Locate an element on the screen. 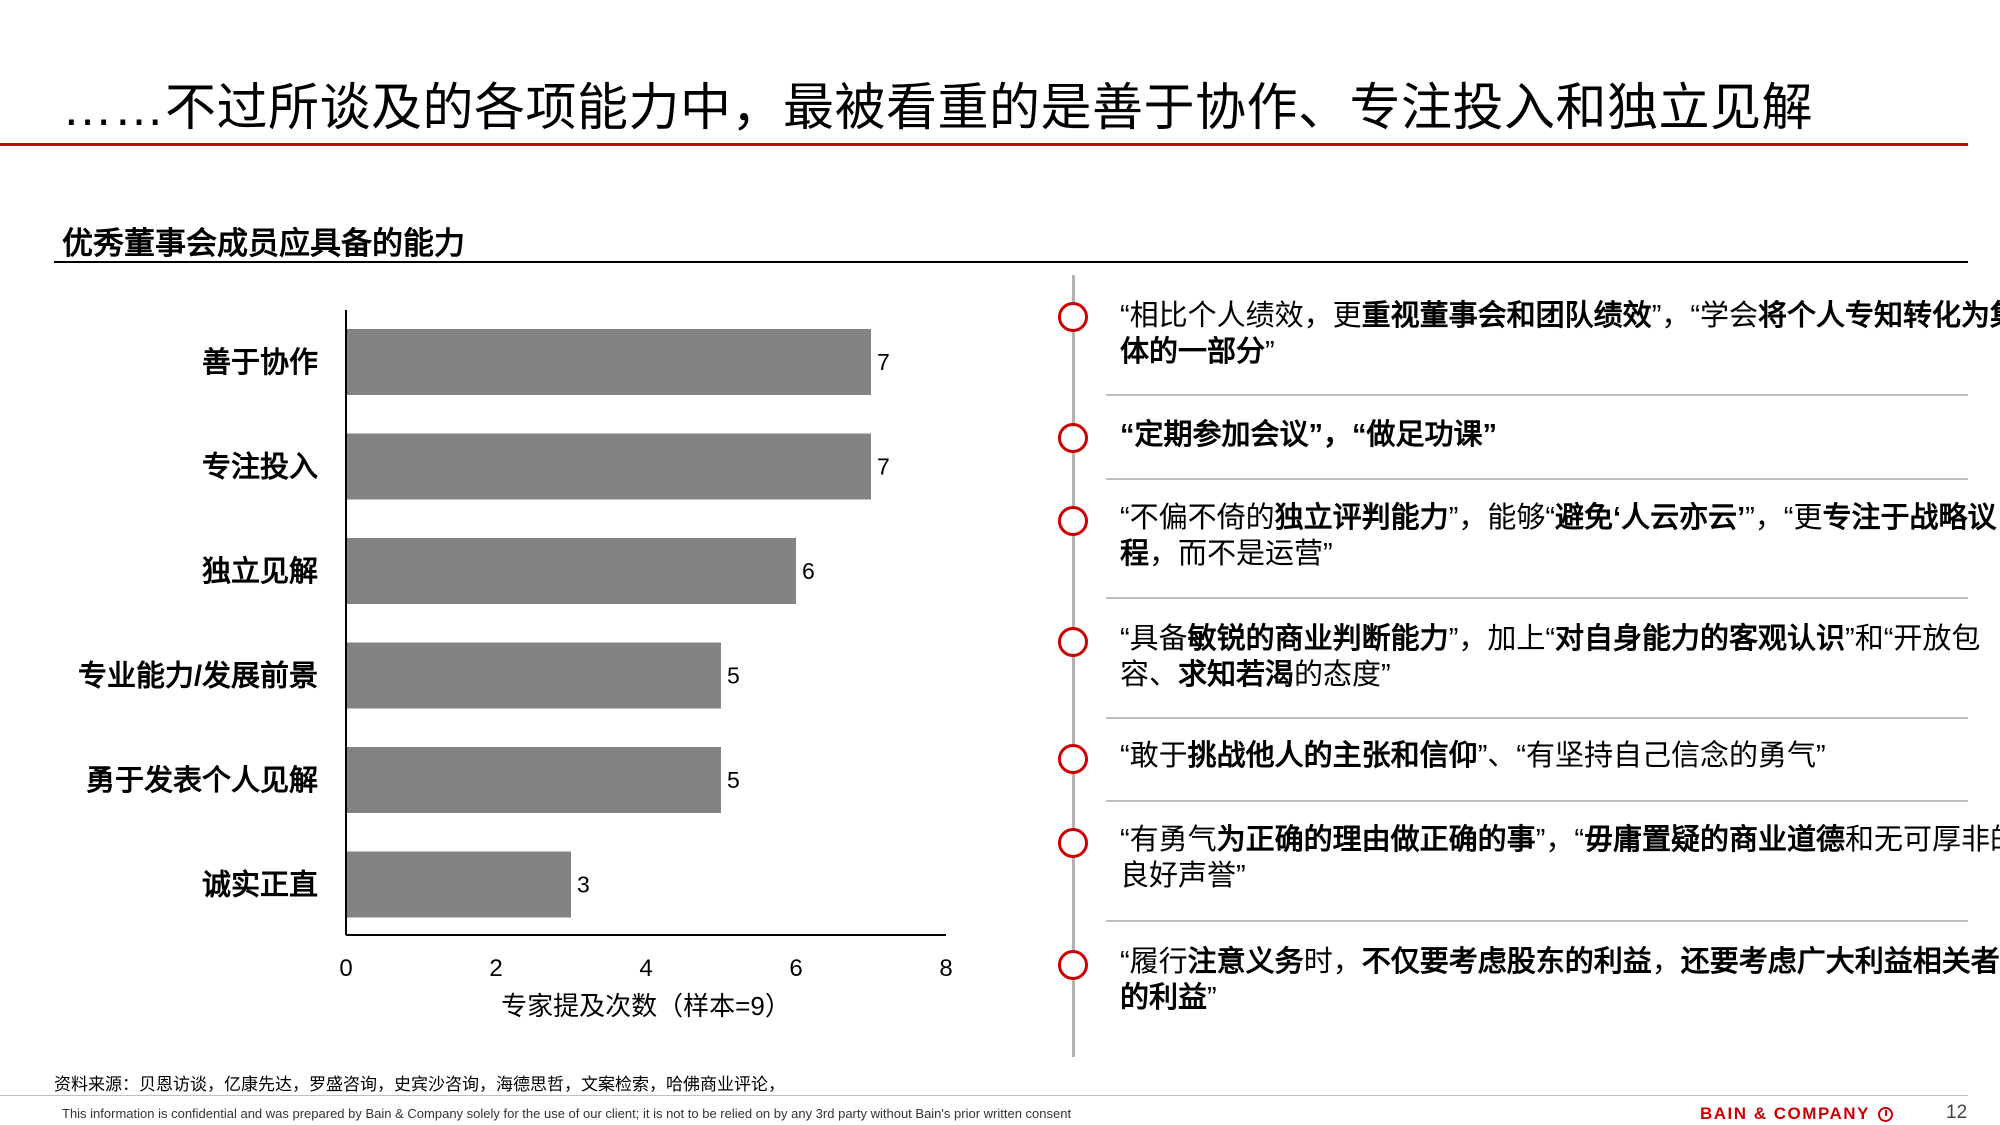  quote-segment: 和无可厚非的良好声誉” is located at coordinates (1560, 858).